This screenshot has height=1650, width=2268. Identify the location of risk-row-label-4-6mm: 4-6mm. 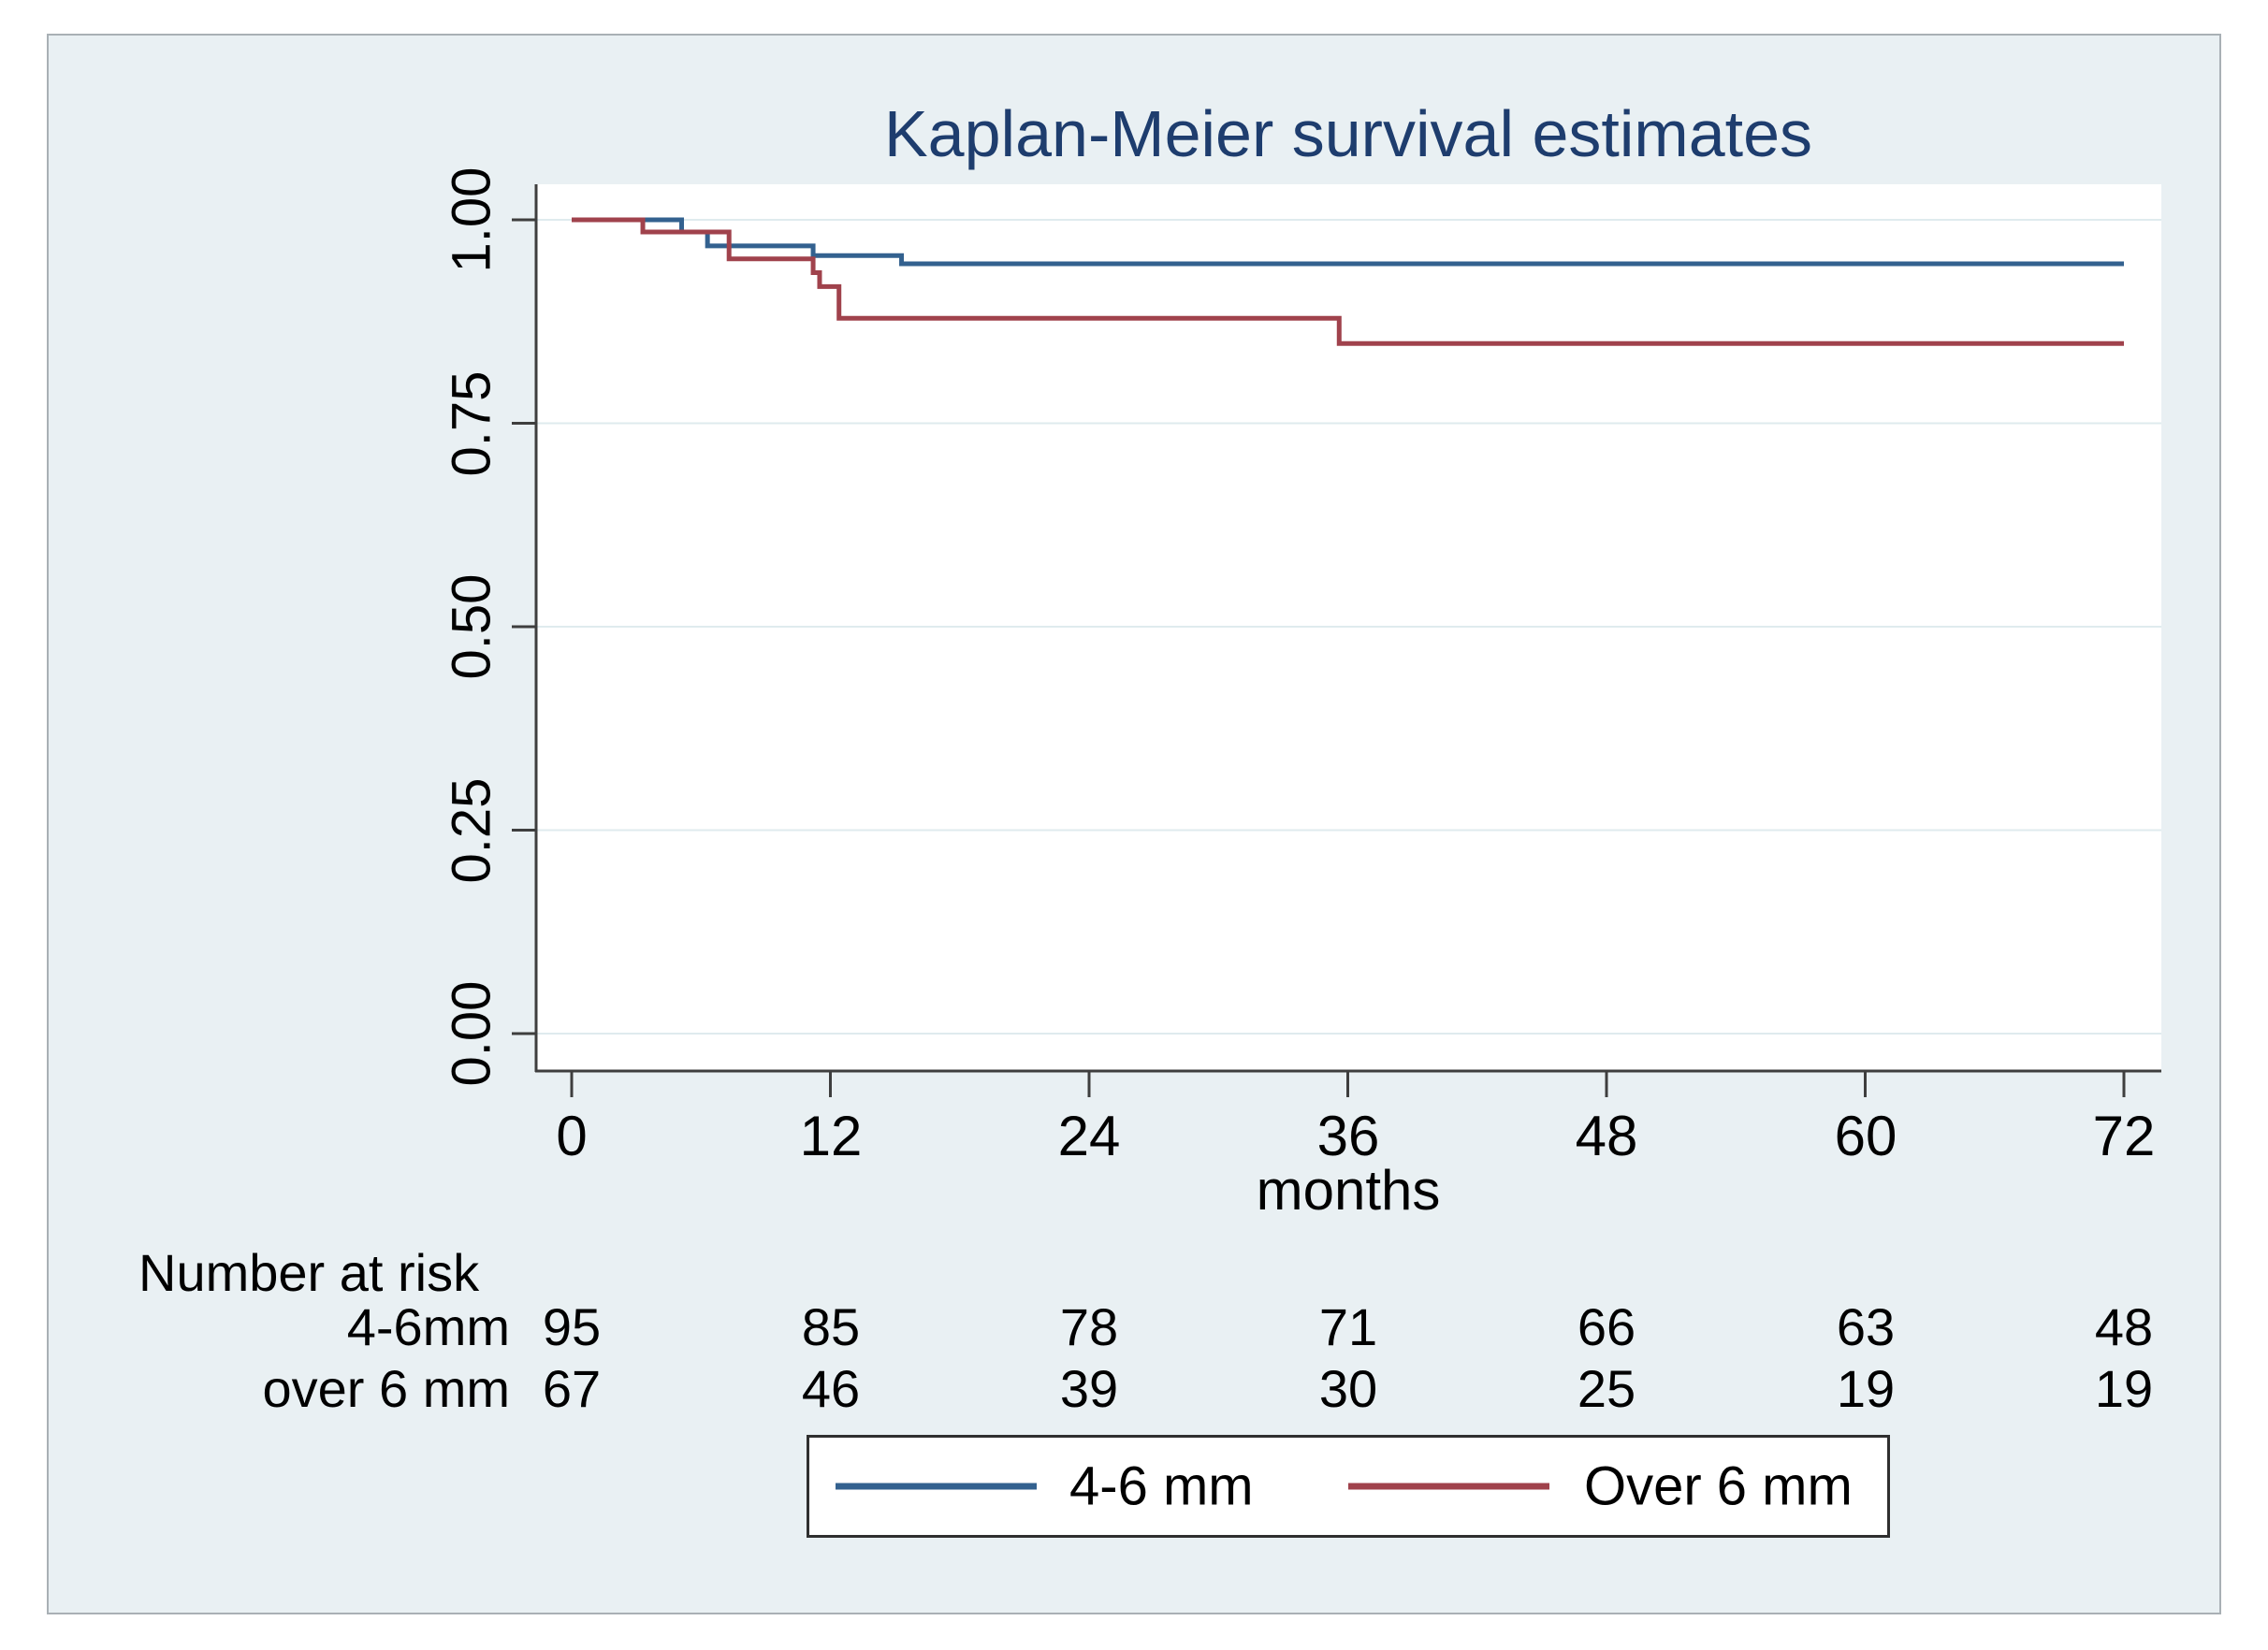
(428, 1327).